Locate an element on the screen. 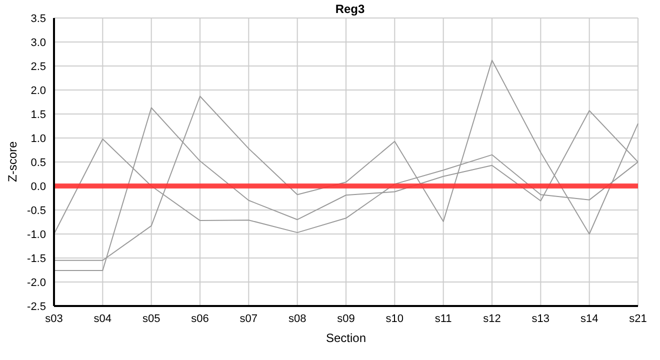 Image resolution: width=660 pixels, height=360 pixels. y-tick-label: 2.5 is located at coordinates (38, 66).